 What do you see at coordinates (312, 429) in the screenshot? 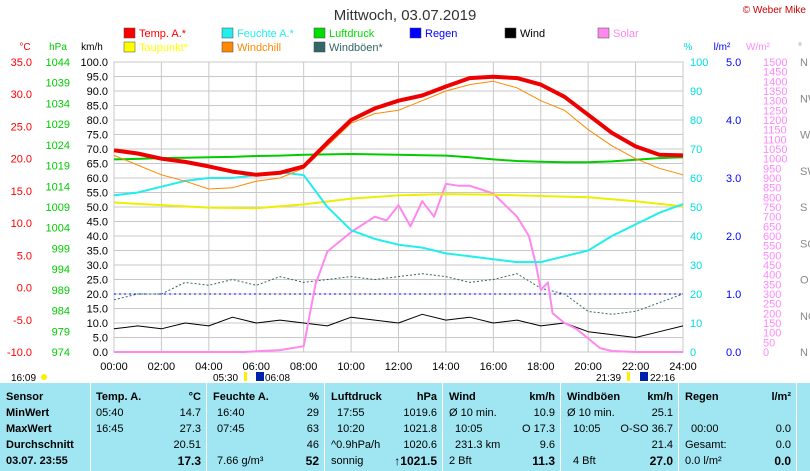
I see `cell-feuchte-max: 63` at bounding box center [312, 429].